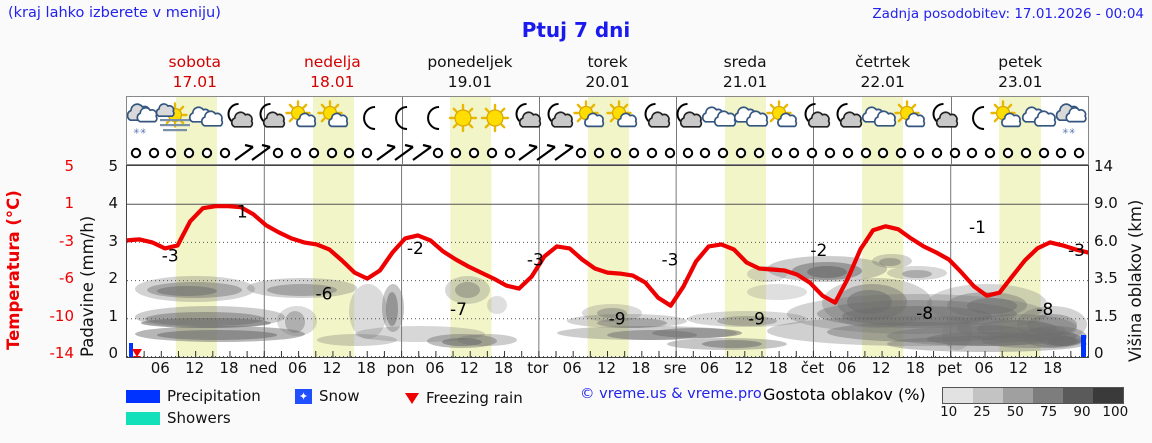 This screenshot has width=1152, height=443. I want to click on x-axis-label-9: 12, so click(469, 368).